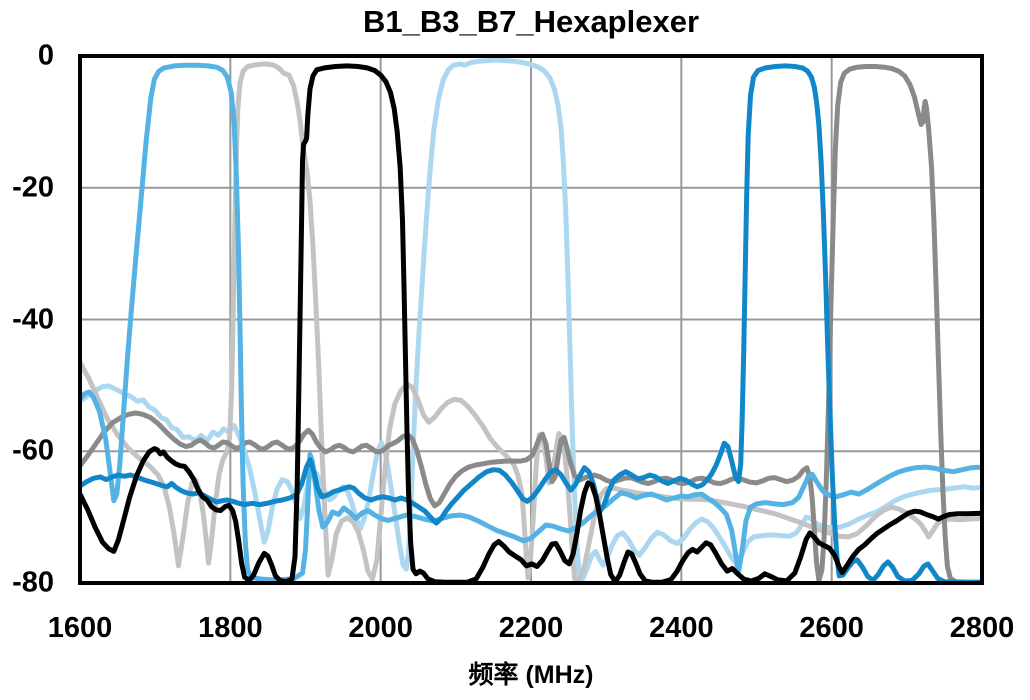 This screenshot has width=1030, height=700. What do you see at coordinates (33, 187) in the screenshot?
I see `y-tick-label: -20` at bounding box center [33, 187].